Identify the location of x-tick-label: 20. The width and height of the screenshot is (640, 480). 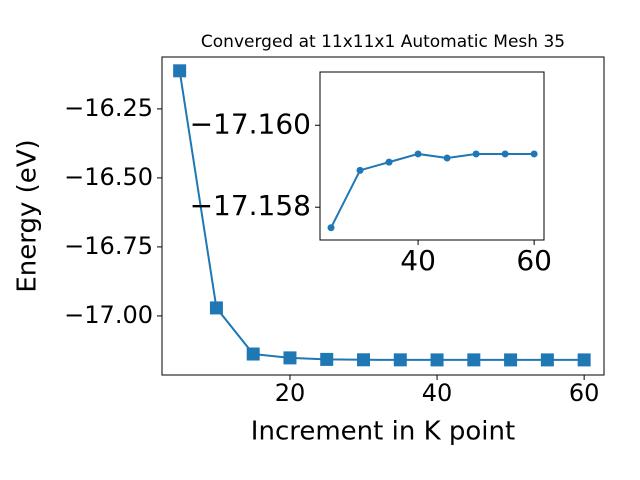
(290, 393).